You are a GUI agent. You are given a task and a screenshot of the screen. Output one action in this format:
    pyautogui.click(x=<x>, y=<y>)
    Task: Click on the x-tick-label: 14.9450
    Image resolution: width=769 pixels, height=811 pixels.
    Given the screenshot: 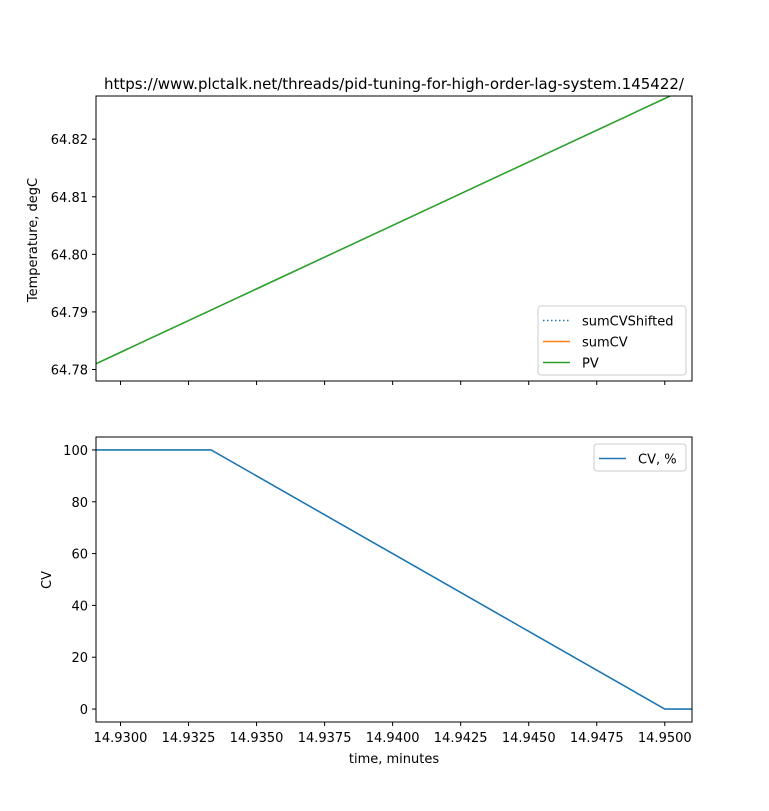 What is the action you would take?
    pyautogui.click(x=529, y=738)
    